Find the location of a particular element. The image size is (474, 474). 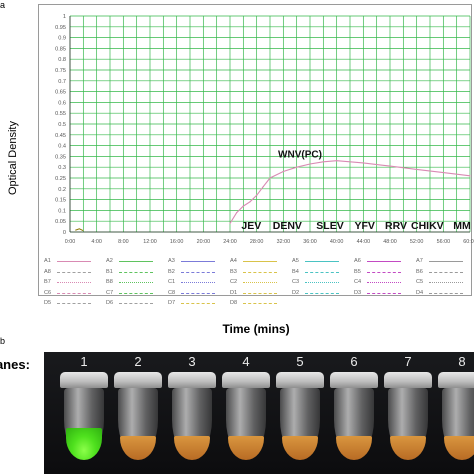

tube-lane-5: 5 is located at coordinates (300, 413).